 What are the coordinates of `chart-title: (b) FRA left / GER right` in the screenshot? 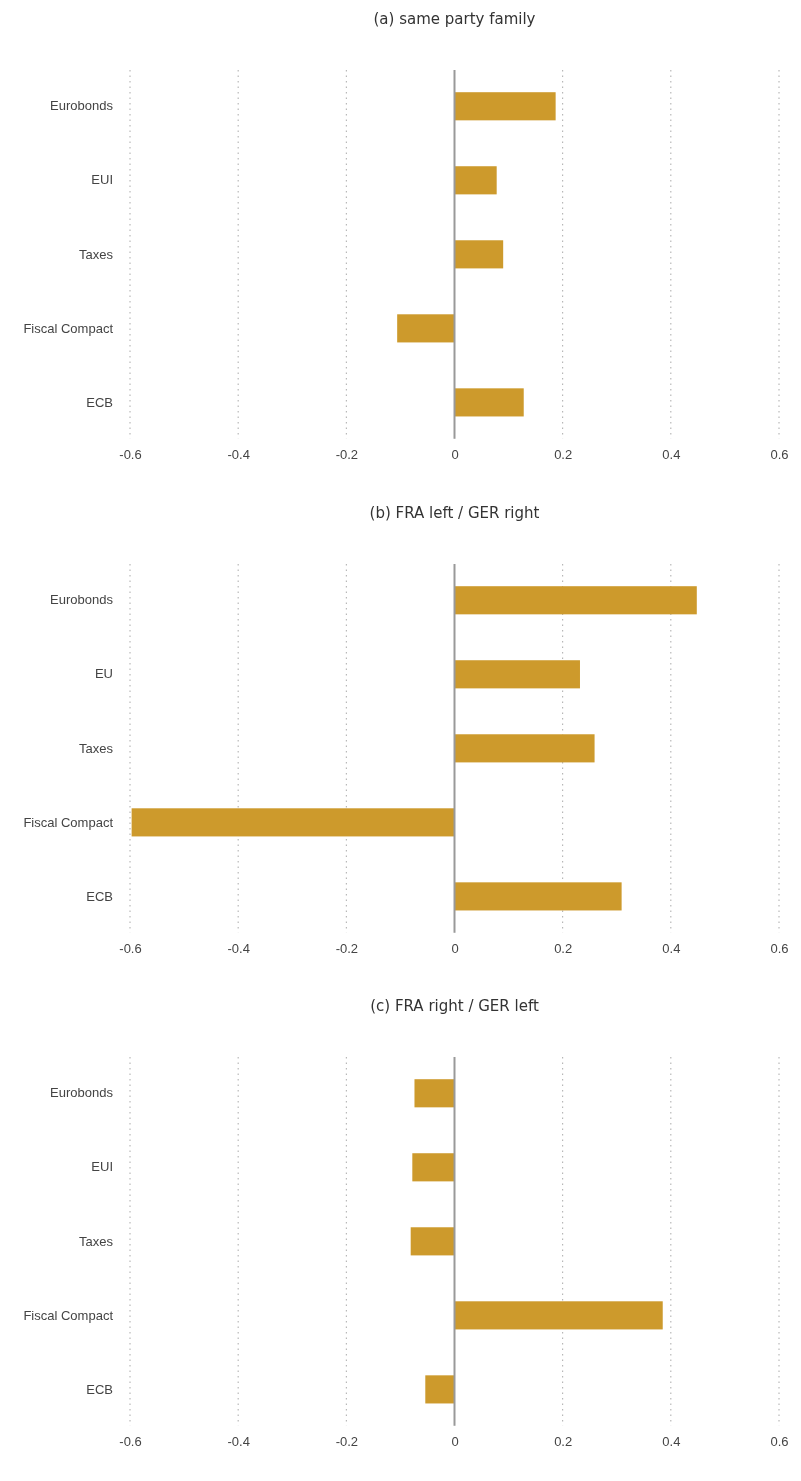 It's located at (454, 512).